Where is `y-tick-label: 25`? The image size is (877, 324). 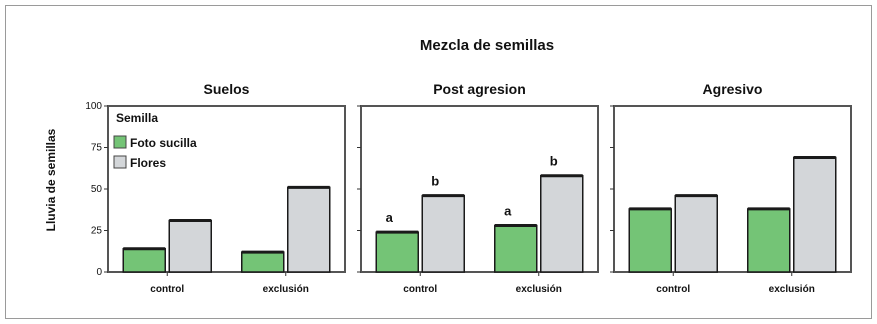
y-tick-label: 25 is located at coordinates (97, 231).